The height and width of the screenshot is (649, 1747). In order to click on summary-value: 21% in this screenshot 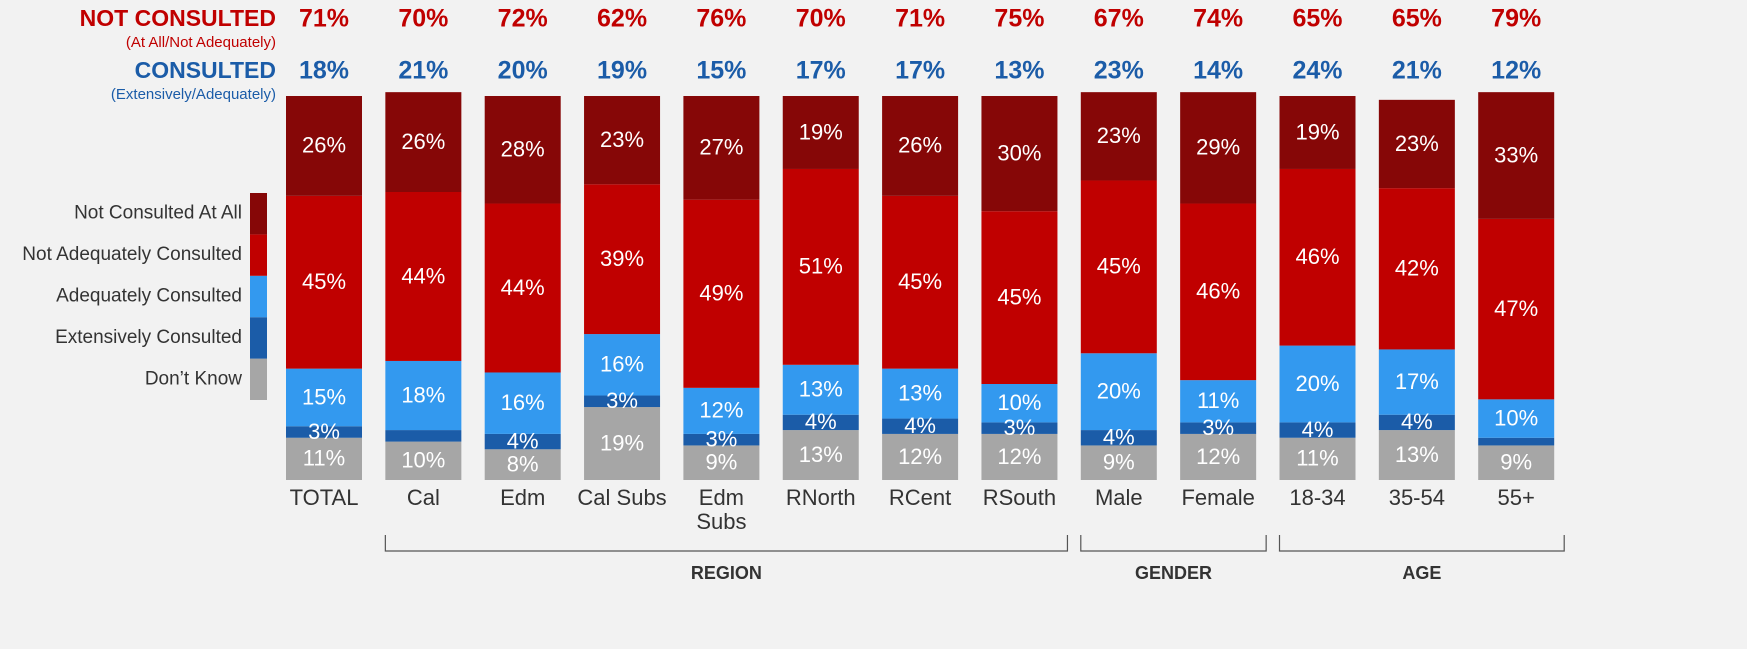, I will do `click(1417, 71)`.